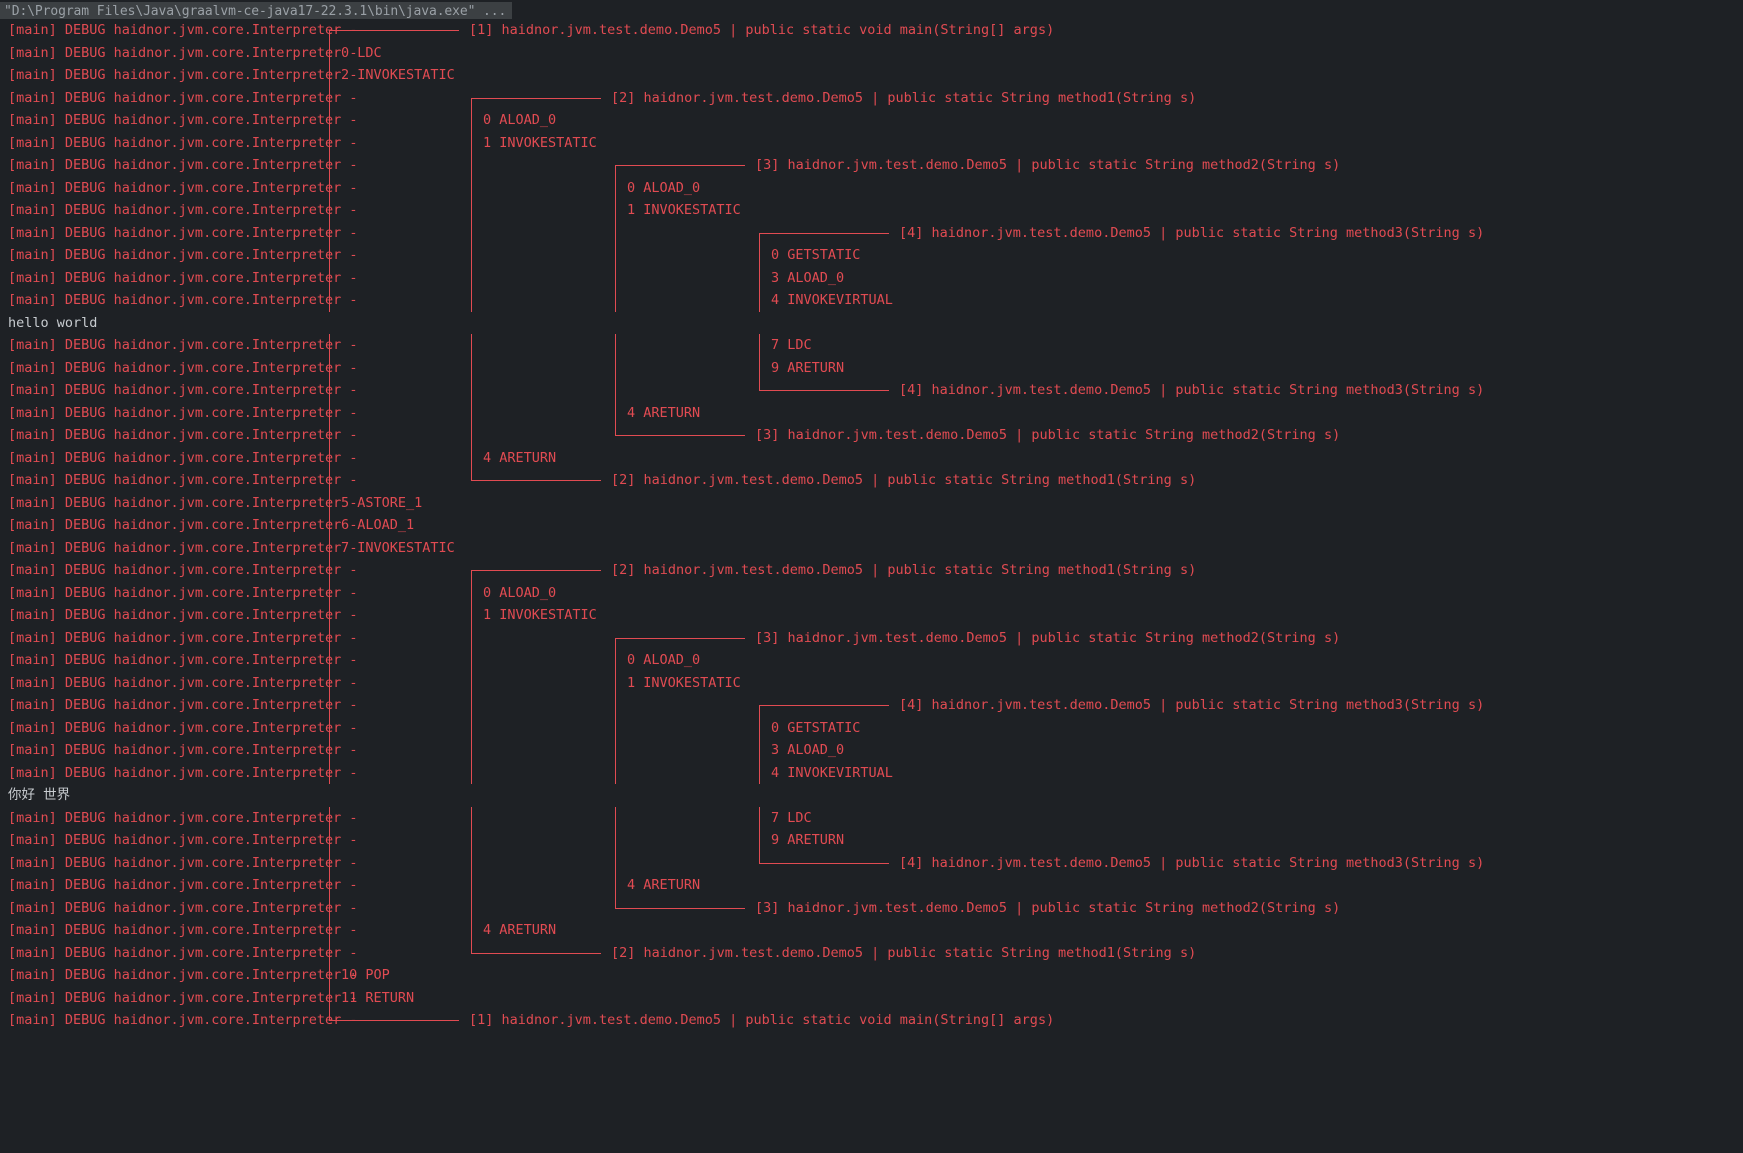 The height and width of the screenshot is (1153, 1743). I want to click on bytecode-instruction: 7 INVOKESTATIC, so click(398, 547).